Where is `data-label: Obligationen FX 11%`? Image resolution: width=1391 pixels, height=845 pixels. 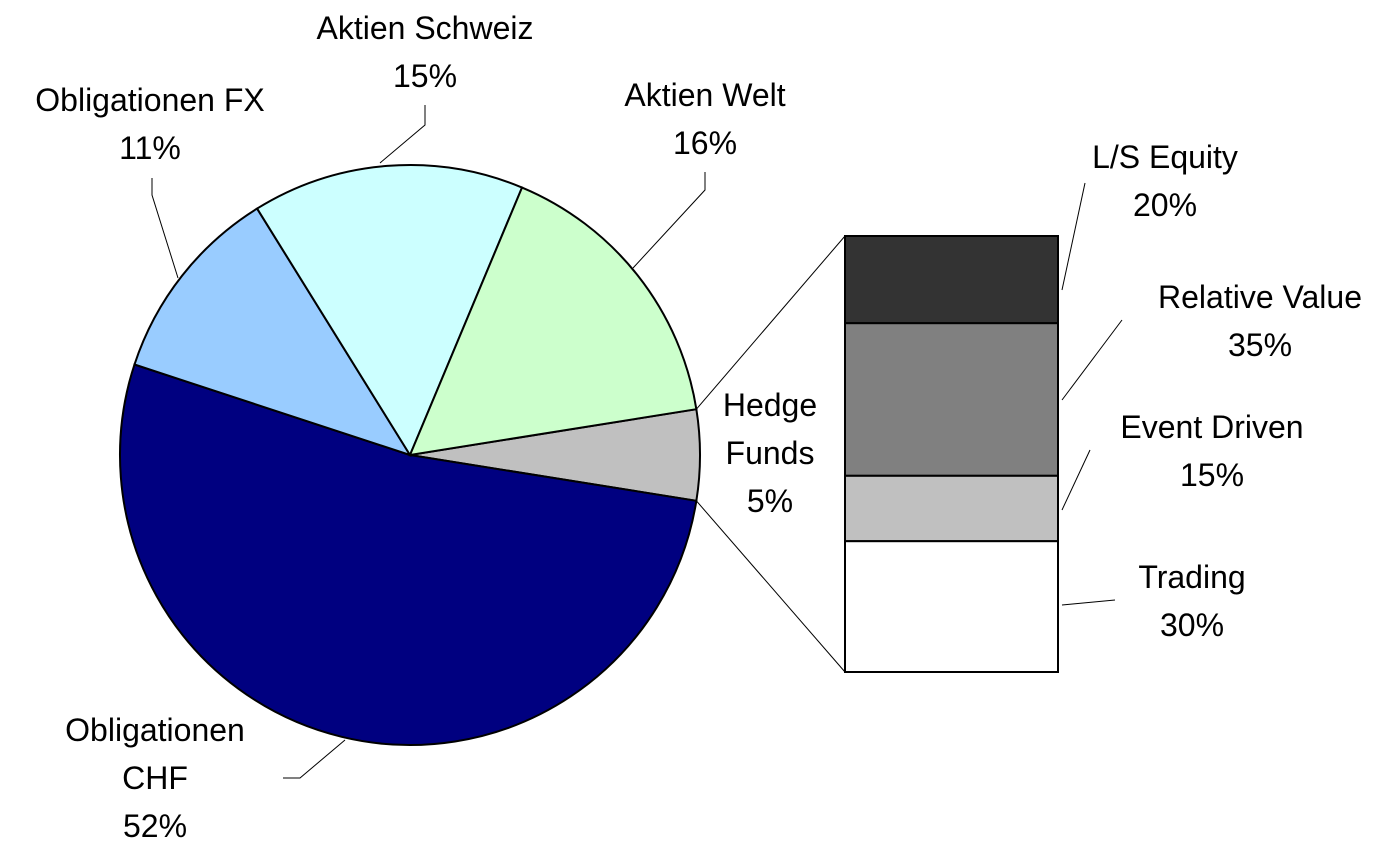
data-label: Obligationen FX 11% is located at coordinates (150, 124).